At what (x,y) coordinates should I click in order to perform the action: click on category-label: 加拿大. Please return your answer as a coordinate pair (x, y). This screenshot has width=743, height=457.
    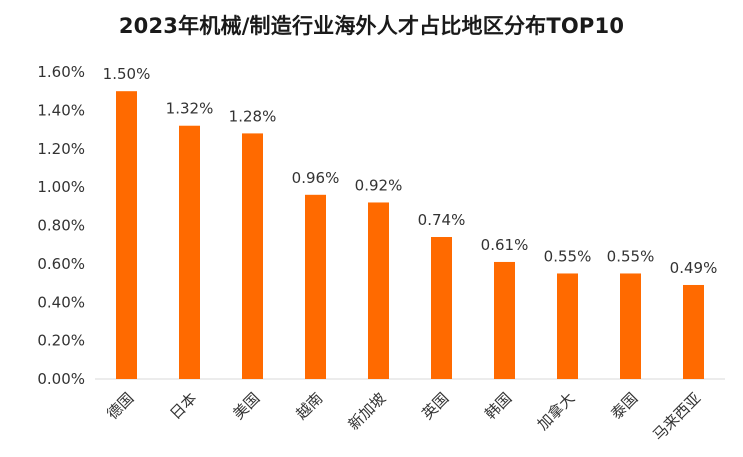
    Looking at the image, I should click on (556, 411).